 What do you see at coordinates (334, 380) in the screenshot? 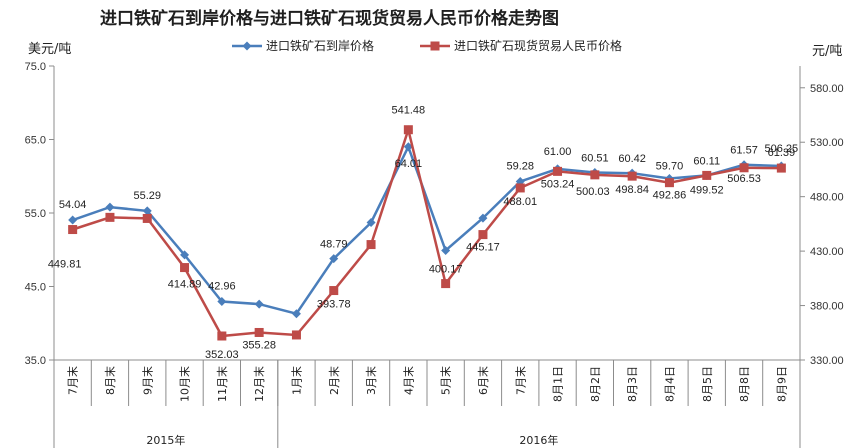
I see `category-label: 2月末` at bounding box center [334, 380].